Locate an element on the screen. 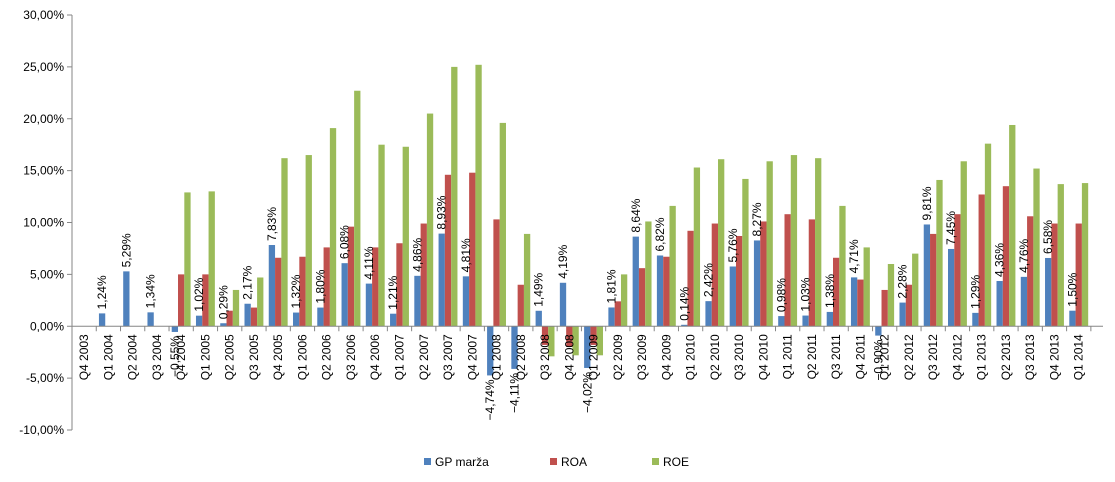 This screenshot has width=1115, height=482. x-tick-label: Q4 2013 is located at coordinates (1054, 357).